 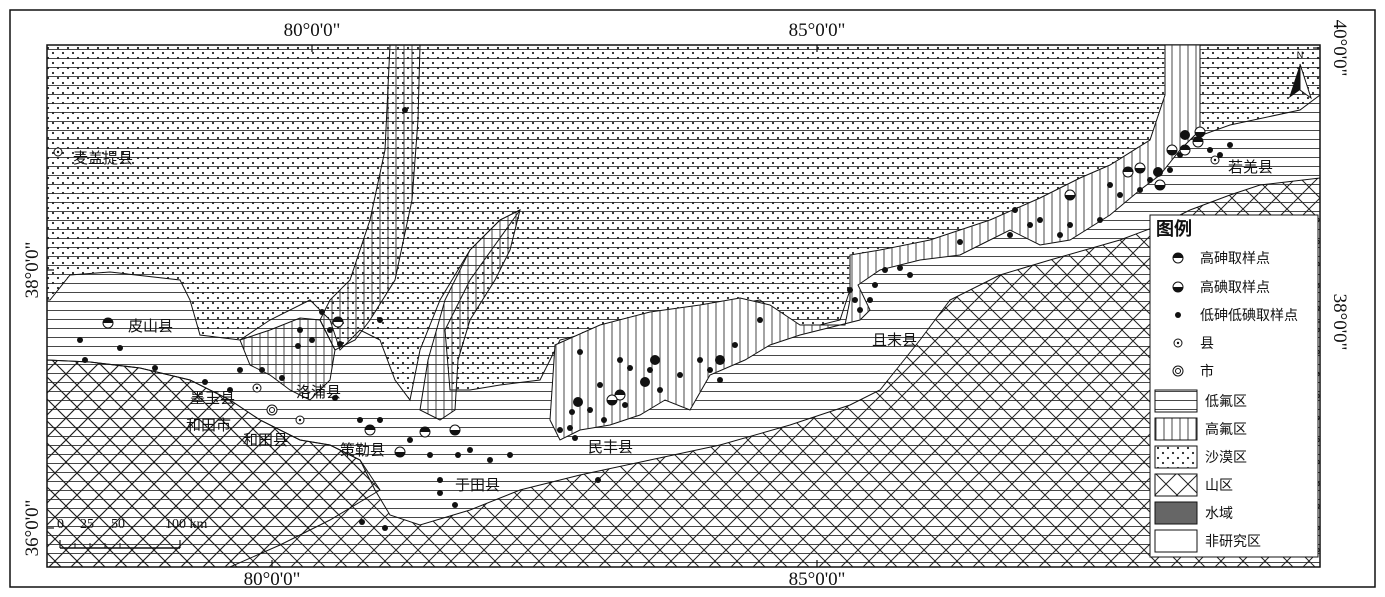 I want to click on left-lat-label-2: 36°0'0", so click(x=32, y=528).